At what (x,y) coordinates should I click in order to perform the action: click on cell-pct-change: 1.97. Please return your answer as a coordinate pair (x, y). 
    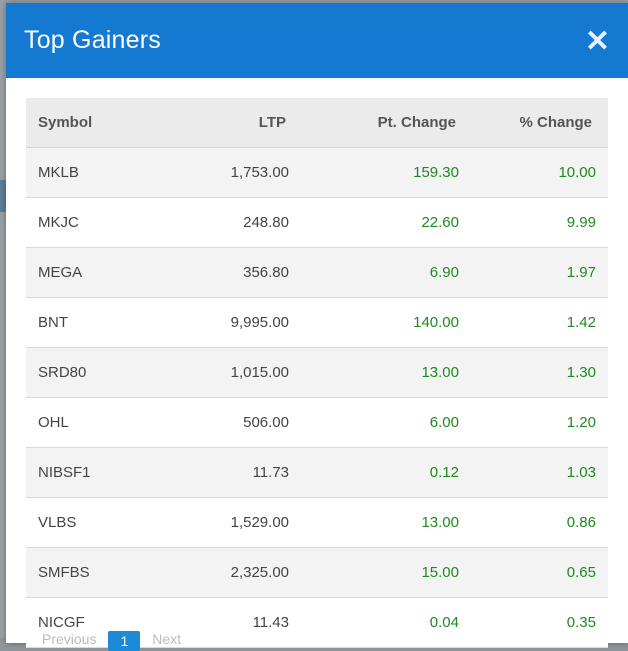
    Looking at the image, I should click on (533, 272).